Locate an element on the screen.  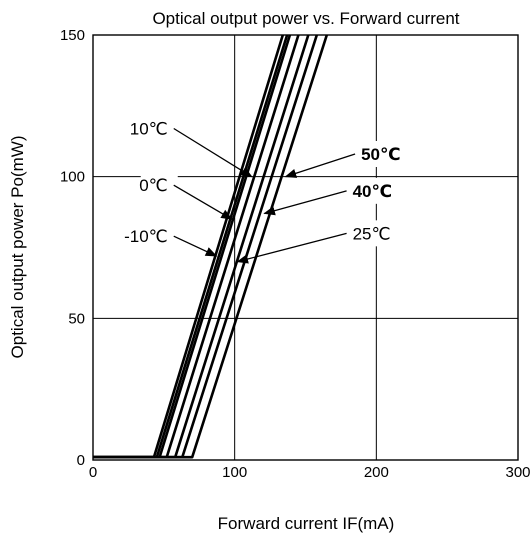
annotation-1: 10℃ is located at coordinates (191, 146).